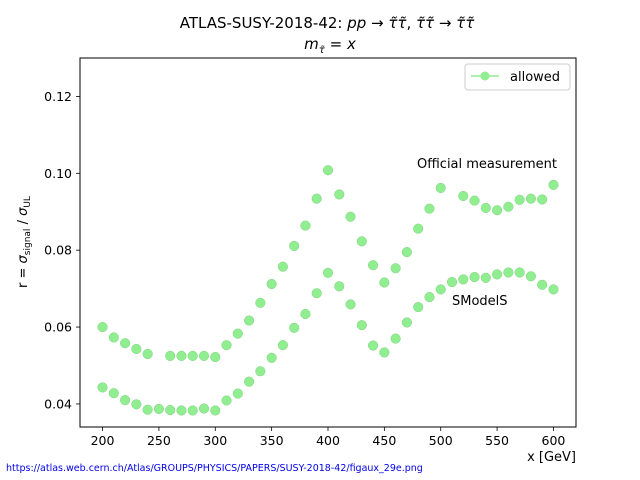  I want to click on legend-box, so click(517, 77).